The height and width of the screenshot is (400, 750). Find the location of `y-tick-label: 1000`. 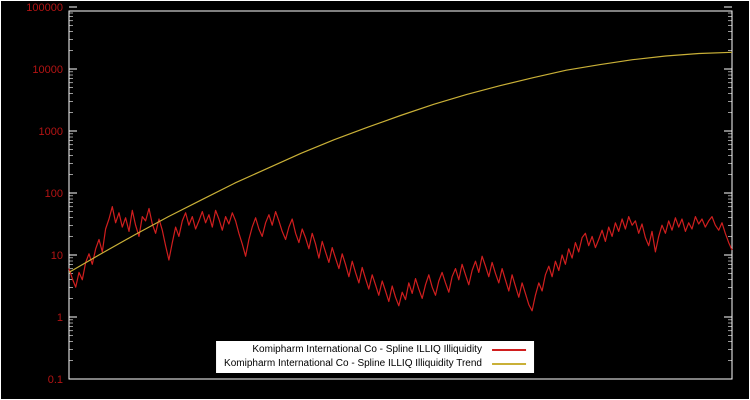

y-tick-label: 1000 is located at coordinates (51, 132).